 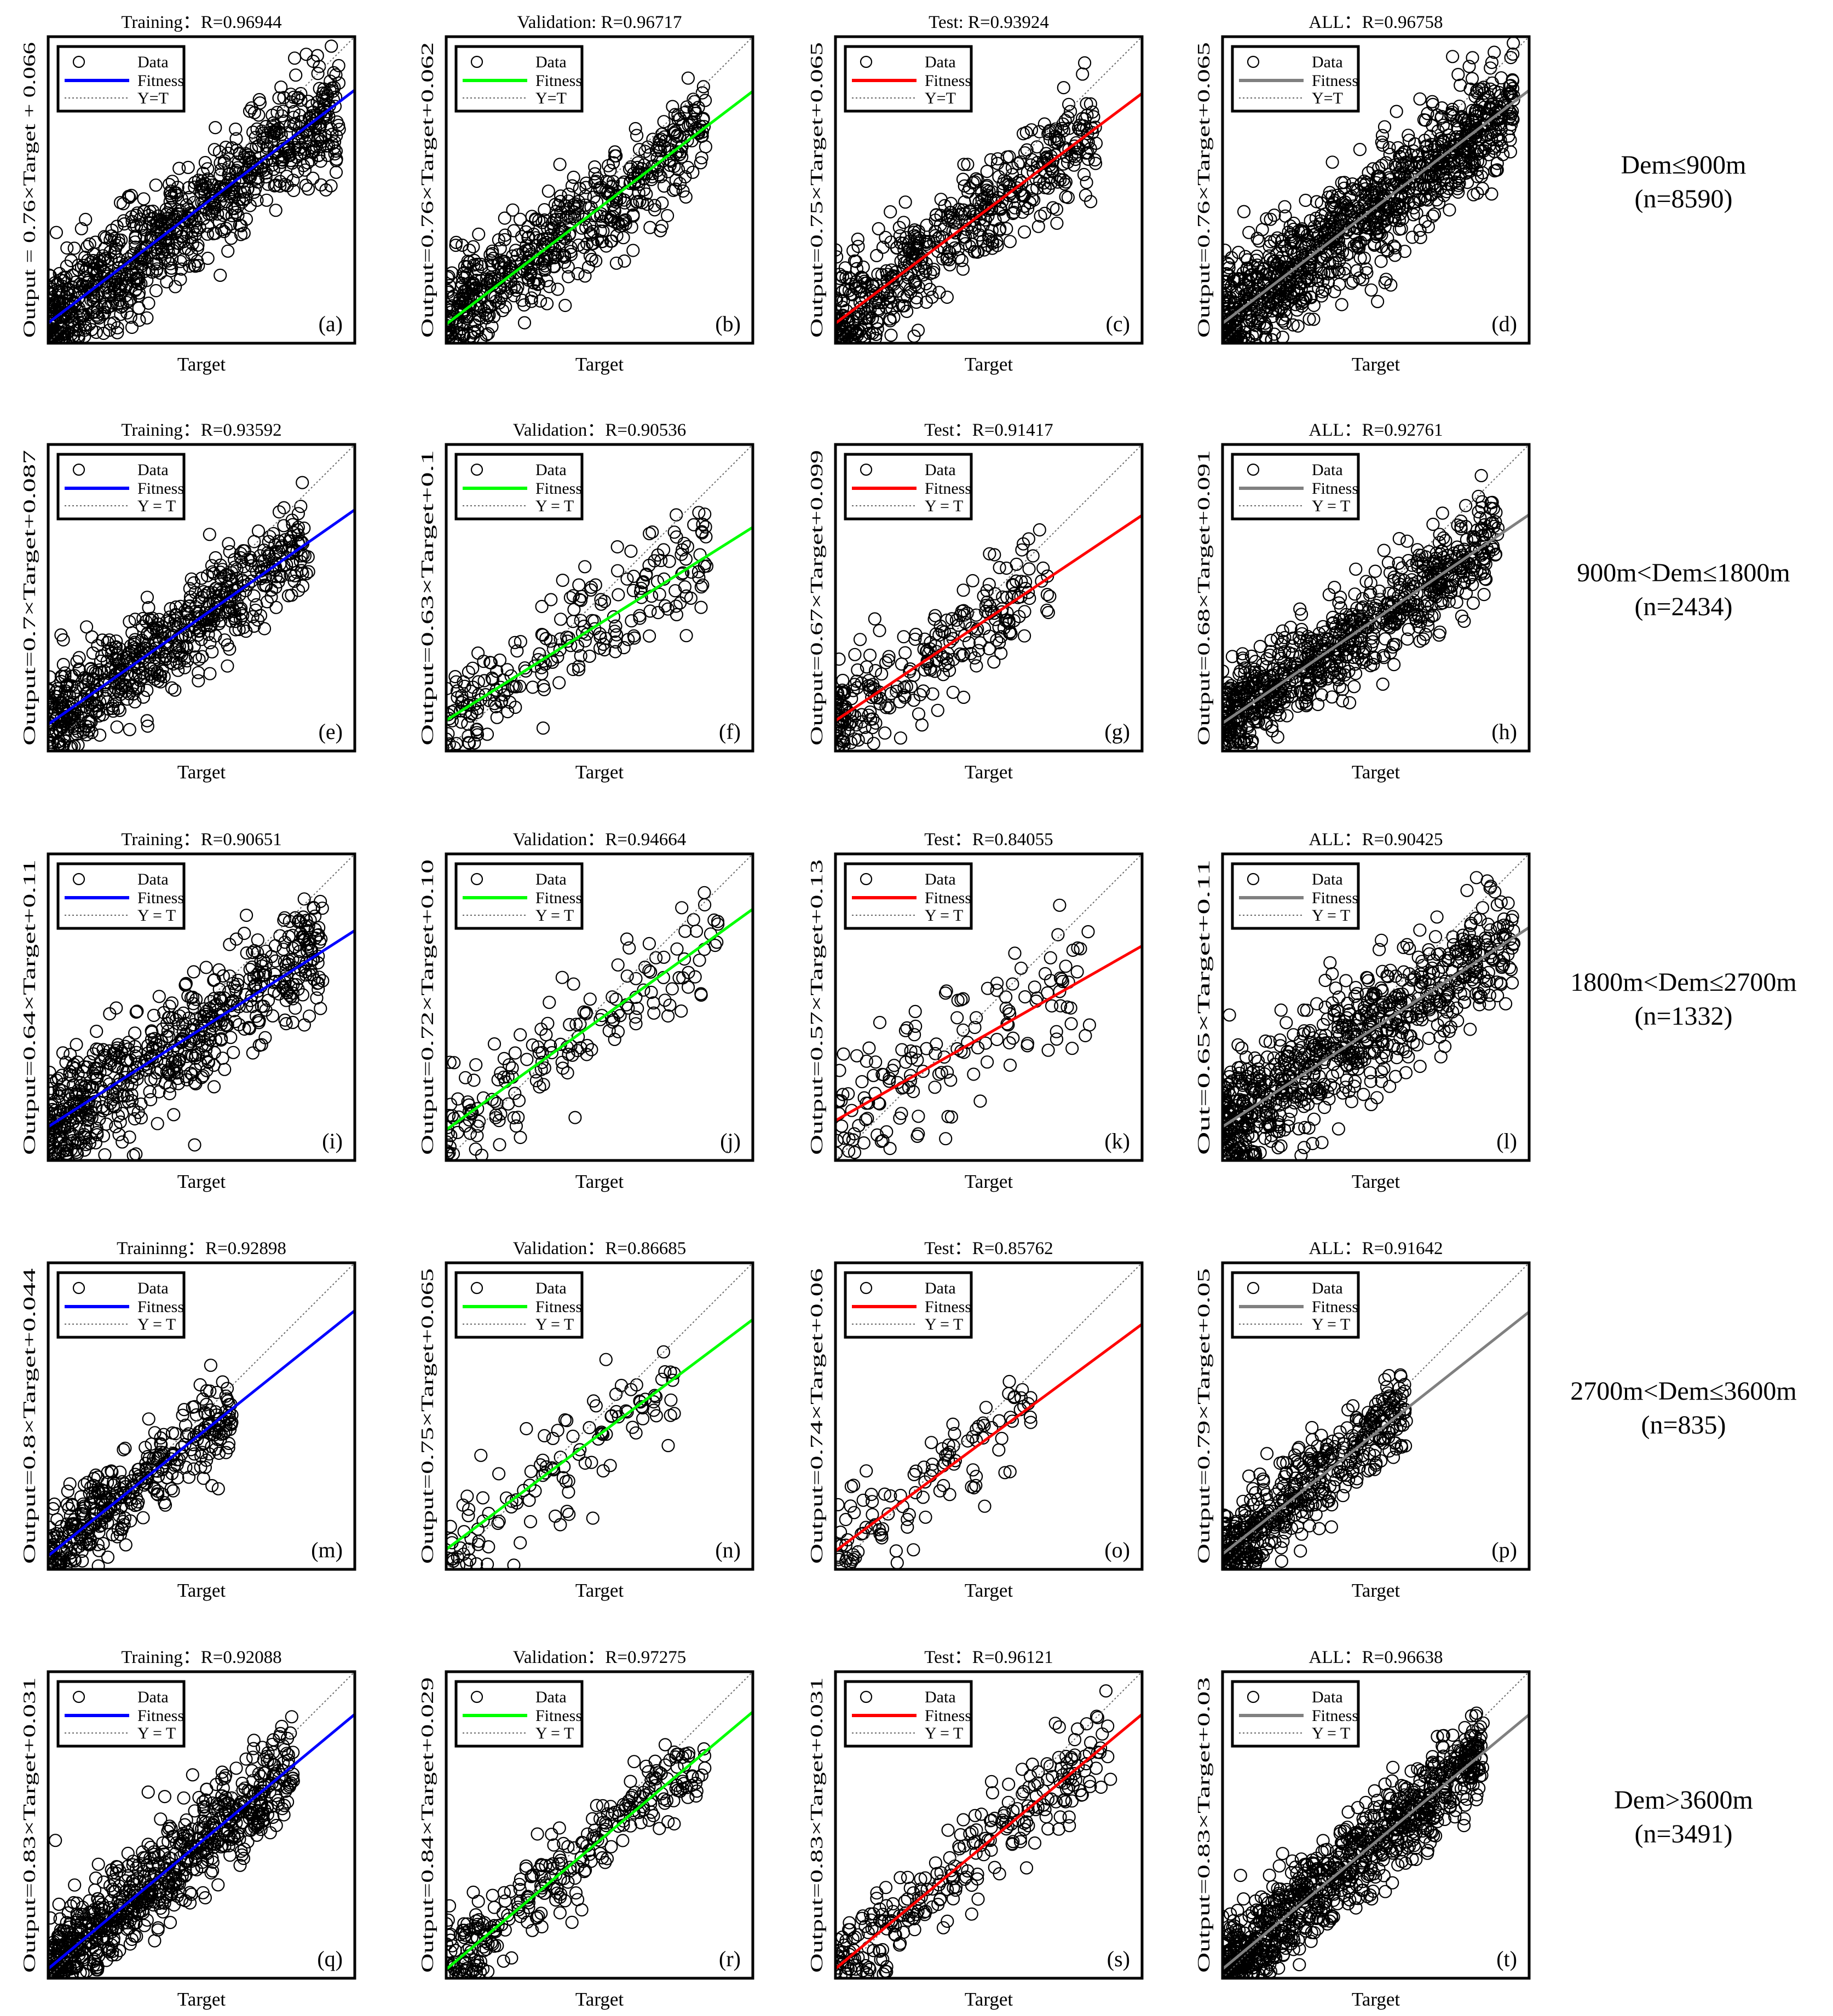 What do you see at coordinates (29, 190) in the screenshot?
I see `y-axis-label: Output = 0.76×Target + 0.066` at bounding box center [29, 190].